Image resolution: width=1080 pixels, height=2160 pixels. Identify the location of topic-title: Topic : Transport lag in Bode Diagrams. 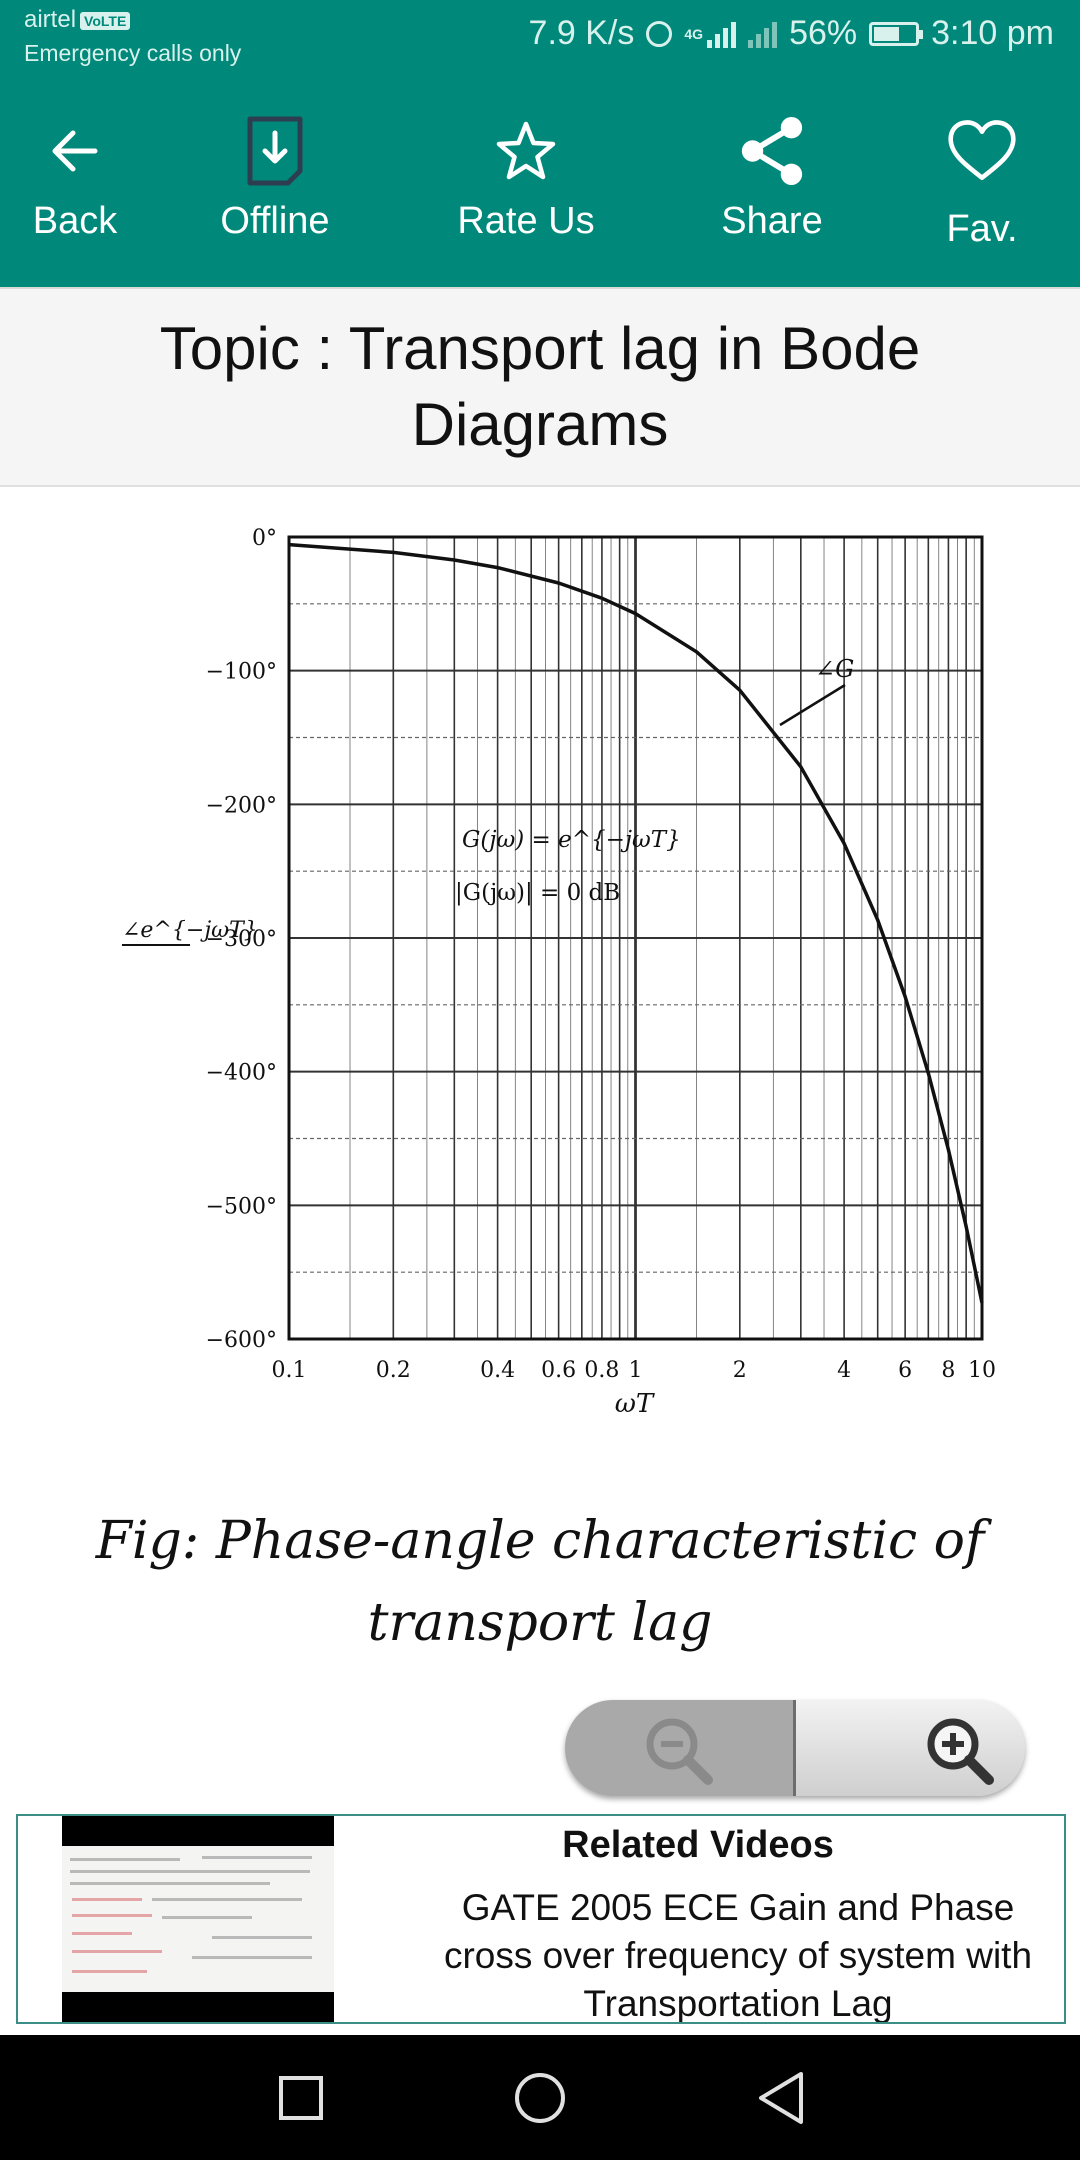
(540, 386).